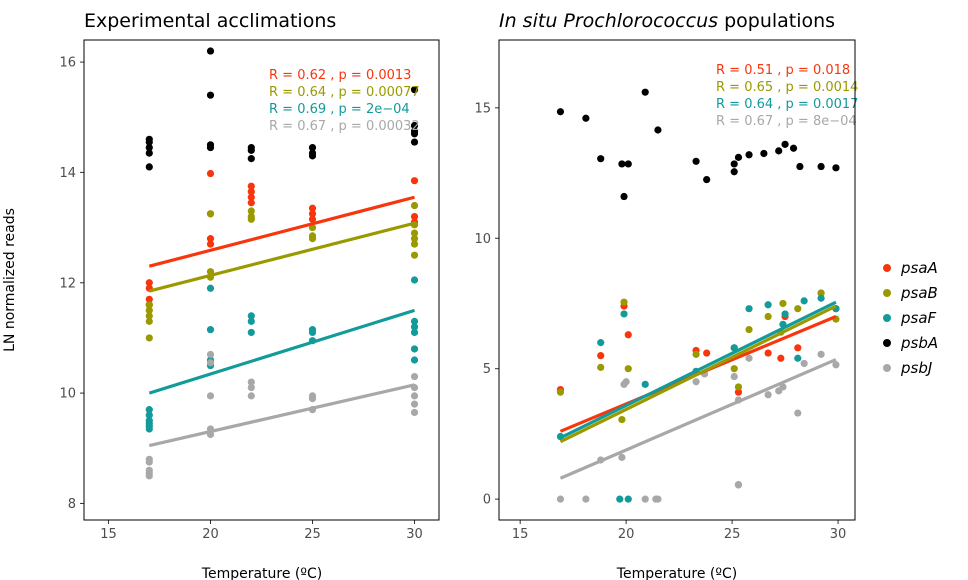 The width and height of the screenshot is (968, 580). What do you see at coordinates (918, 318) in the screenshot?
I see `legend-label-psaF: psaF` at bounding box center [918, 318].